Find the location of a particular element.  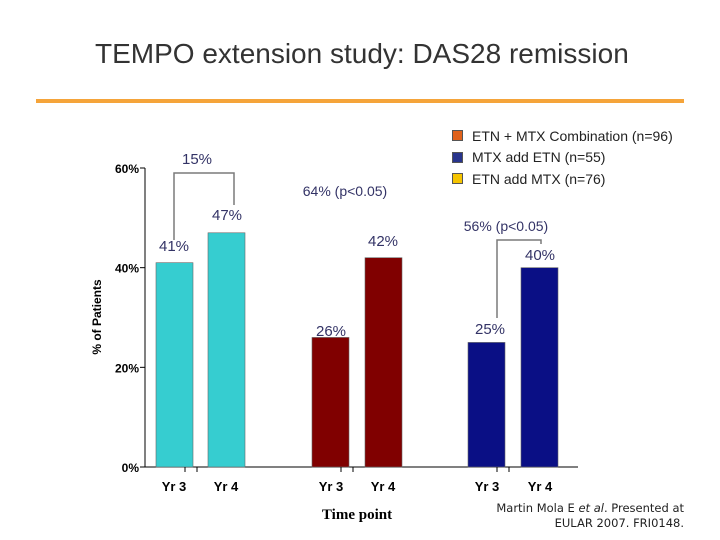

significance-label: 64% (p<0.05) is located at coordinates (345, 191).